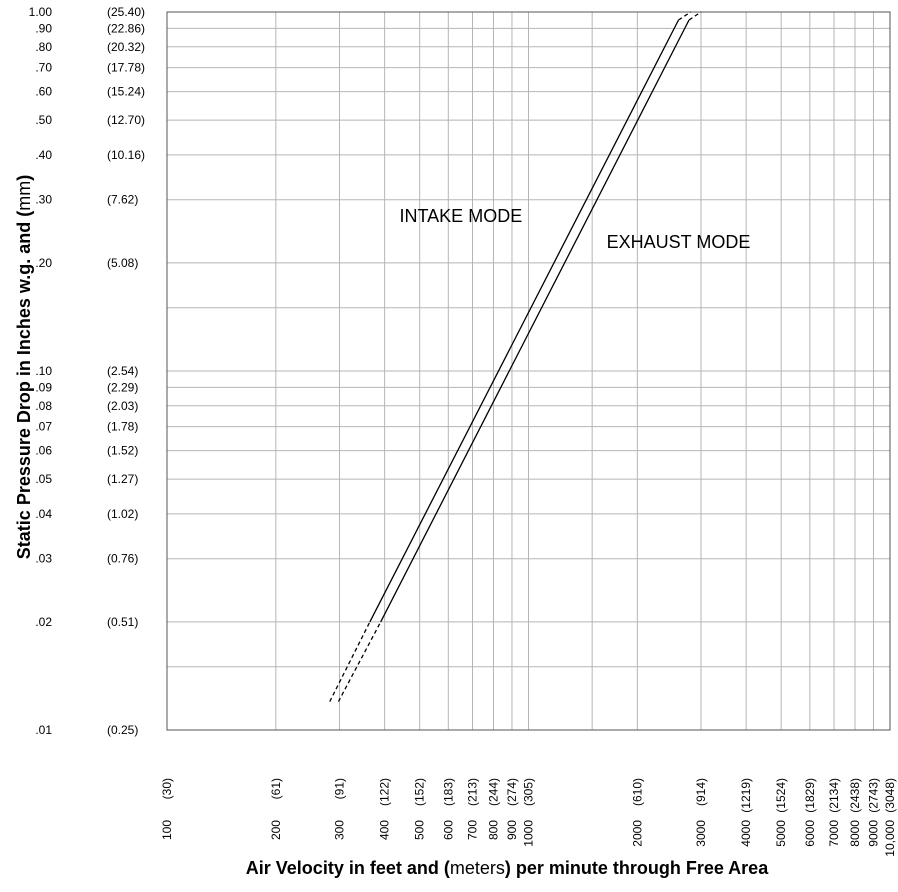 The height and width of the screenshot is (892, 898). Describe the element at coordinates (122, 451) in the screenshot. I see `y-tick-label-mm: (1.52)` at that location.